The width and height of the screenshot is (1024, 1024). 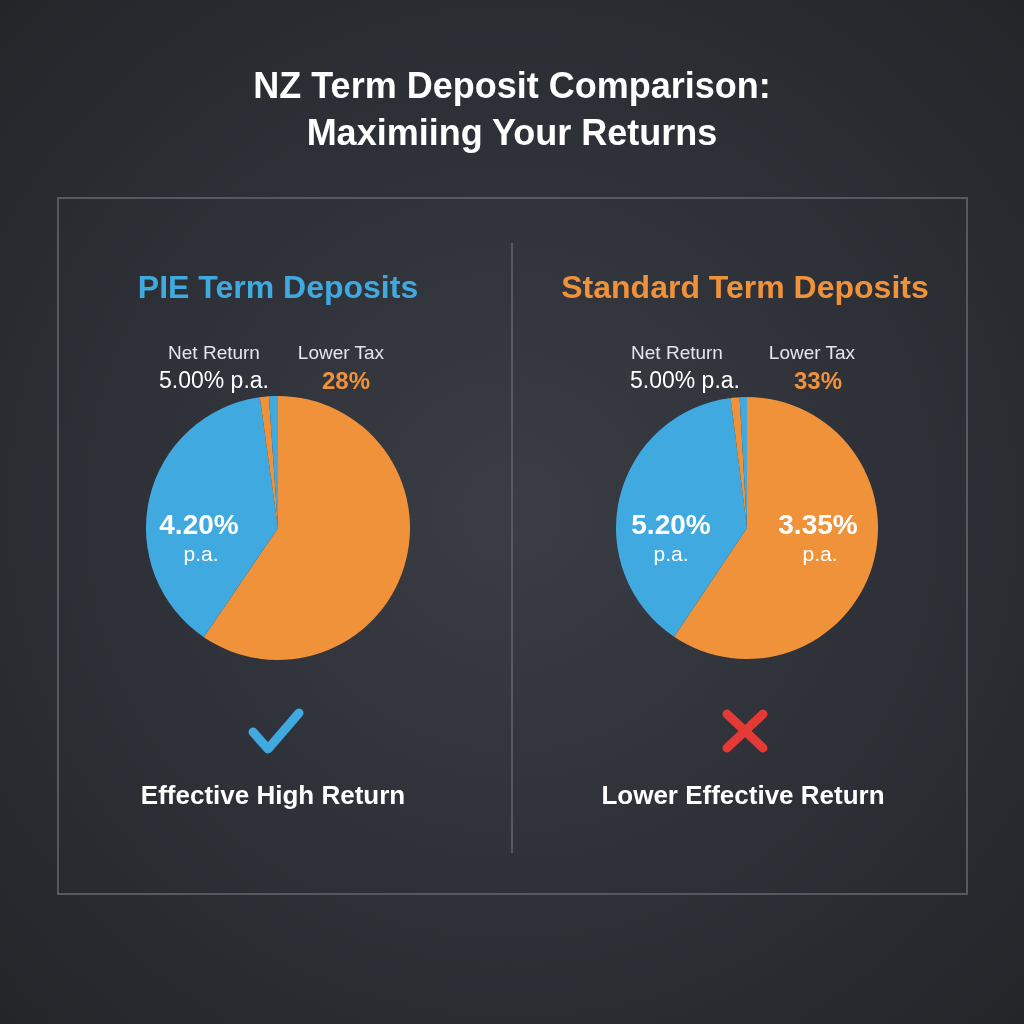 What do you see at coordinates (199, 524) in the screenshot?
I see `text: 4.20%` at bounding box center [199, 524].